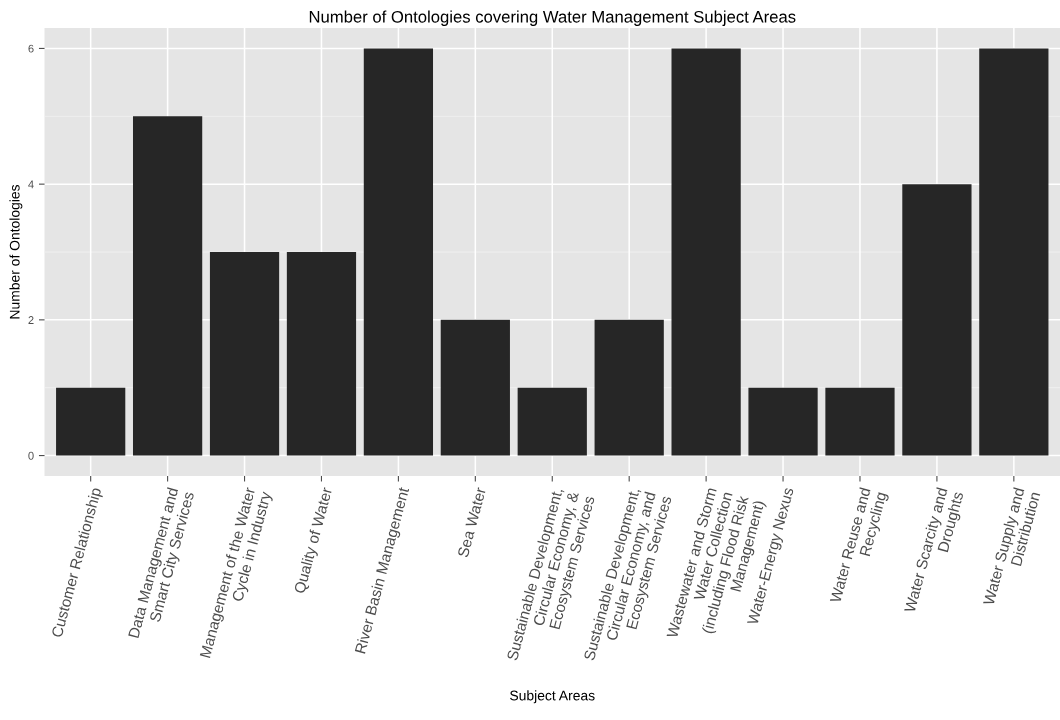 This screenshot has height=720, width=1060. What do you see at coordinates (472, 522) in the screenshot?
I see `x-tick-label: Sea Water` at bounding box center [472, 522].